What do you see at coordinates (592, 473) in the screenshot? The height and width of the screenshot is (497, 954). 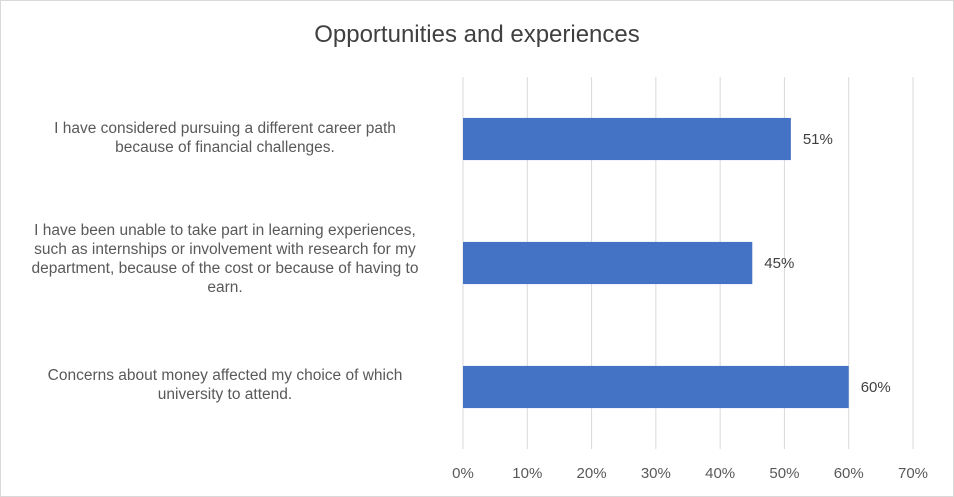 I see `x-tick-label: 20%` at bounding box center [592, 473].